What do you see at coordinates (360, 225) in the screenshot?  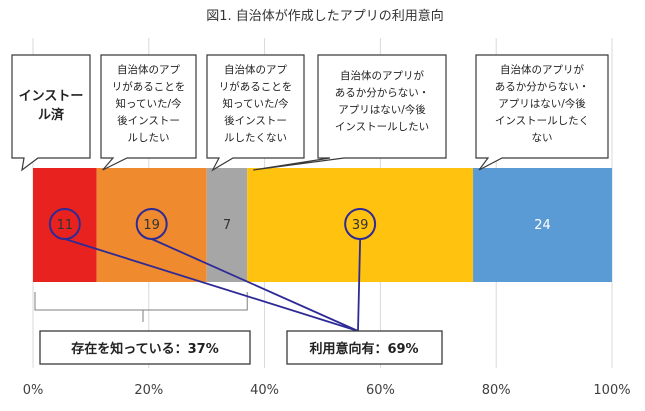 I see `data-label: 39` at bounding box center [360, 225].